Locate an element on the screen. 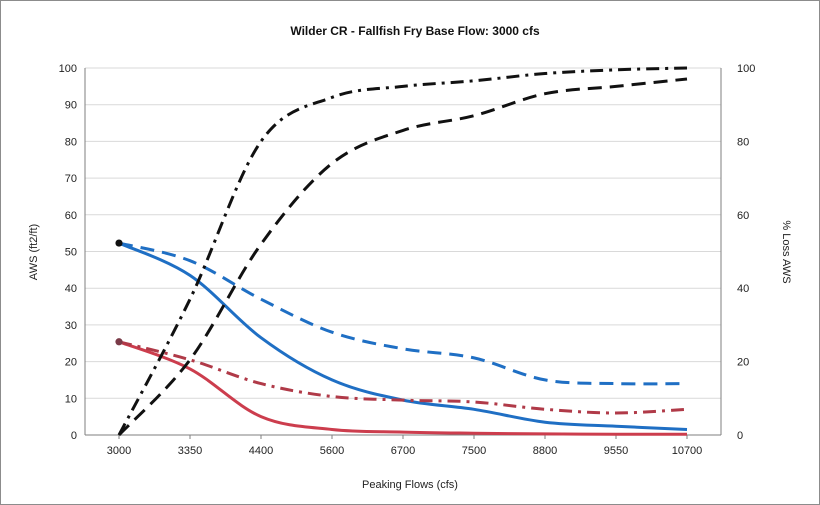 The image size is (820, 505). y-axis-title-left: AWS (ft2/ft) is located at coordinates (34, 252).